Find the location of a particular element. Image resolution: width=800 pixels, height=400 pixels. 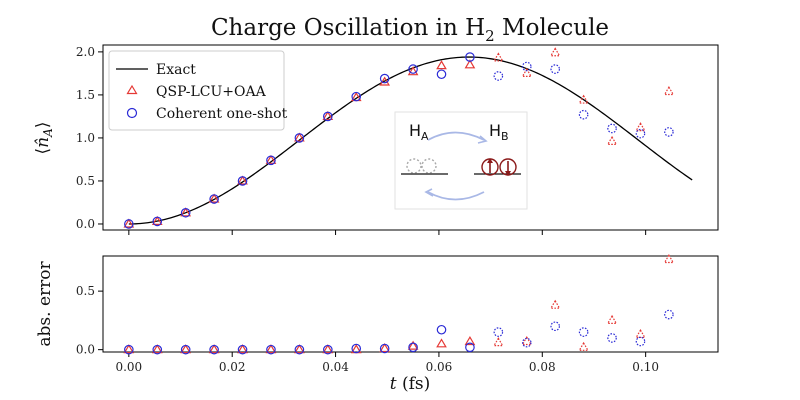

inset-arrowhead-bottom is located at coordinates (429, 192).